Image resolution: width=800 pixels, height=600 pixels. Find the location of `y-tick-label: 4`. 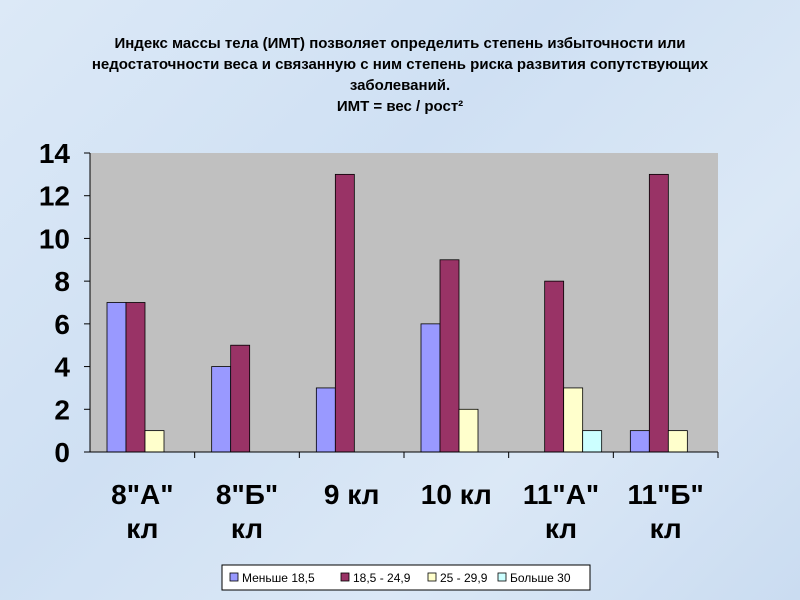

y-tick-label: 4 is located at coordinates (62, 367).